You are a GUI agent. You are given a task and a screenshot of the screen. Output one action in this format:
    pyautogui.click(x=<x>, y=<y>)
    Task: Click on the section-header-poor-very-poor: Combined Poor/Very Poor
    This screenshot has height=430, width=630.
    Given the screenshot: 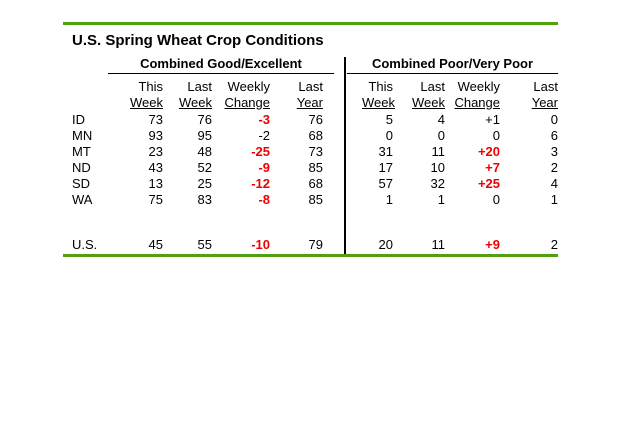 What is the action you would take?
    pyautogui.click(x=452, y=65)
    